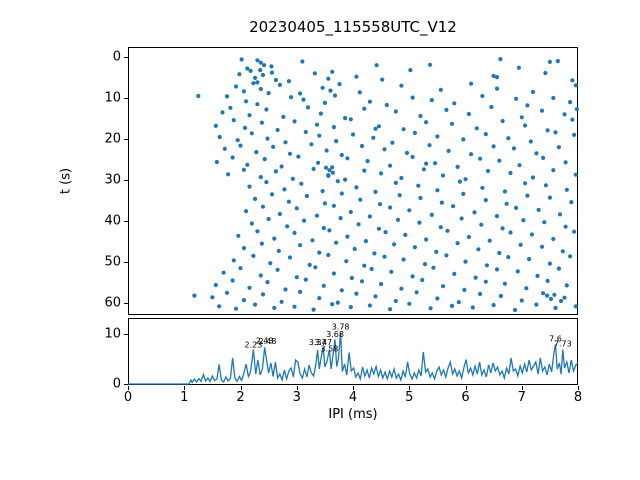 The height and width of the screenshot is (480, 640). What do you see at coordinates (112, 180) in the screenshot?
I see `y-tick-label: 30` at bounding box center [112, 180].